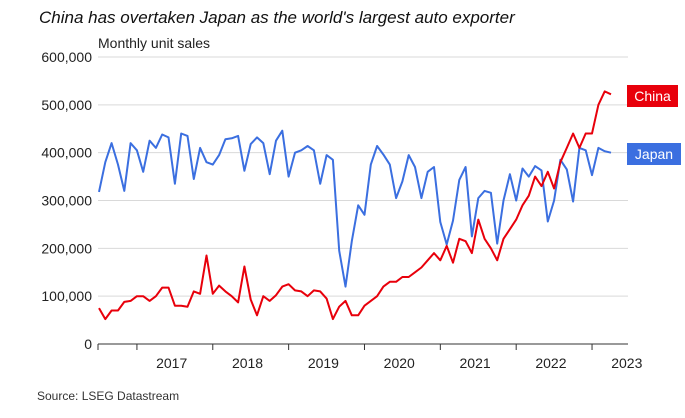 Image resolution: width=685 pixels, height=418 pixels. What do you see at coordinates (66, 296) in the screenshot?
I see `y-tick-label: 100,000` at bounding box center [66, 296].